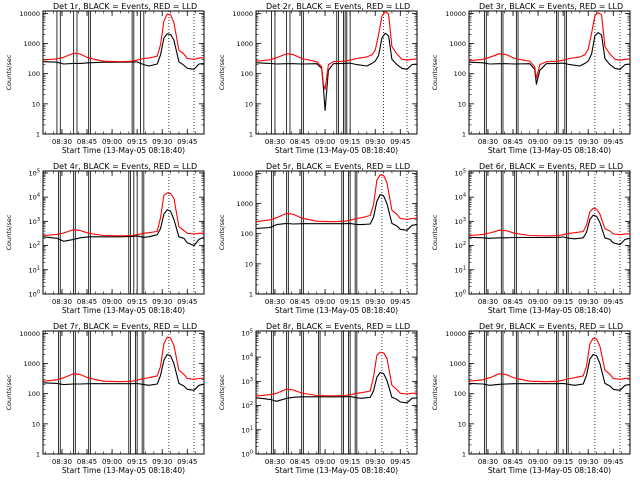 The image size is (640, 480). Describe the element at coordinates (125, 6) in the screenshot. I see `chart-title: Det 1r, BLACK = Events, RED = LLD` at that location.